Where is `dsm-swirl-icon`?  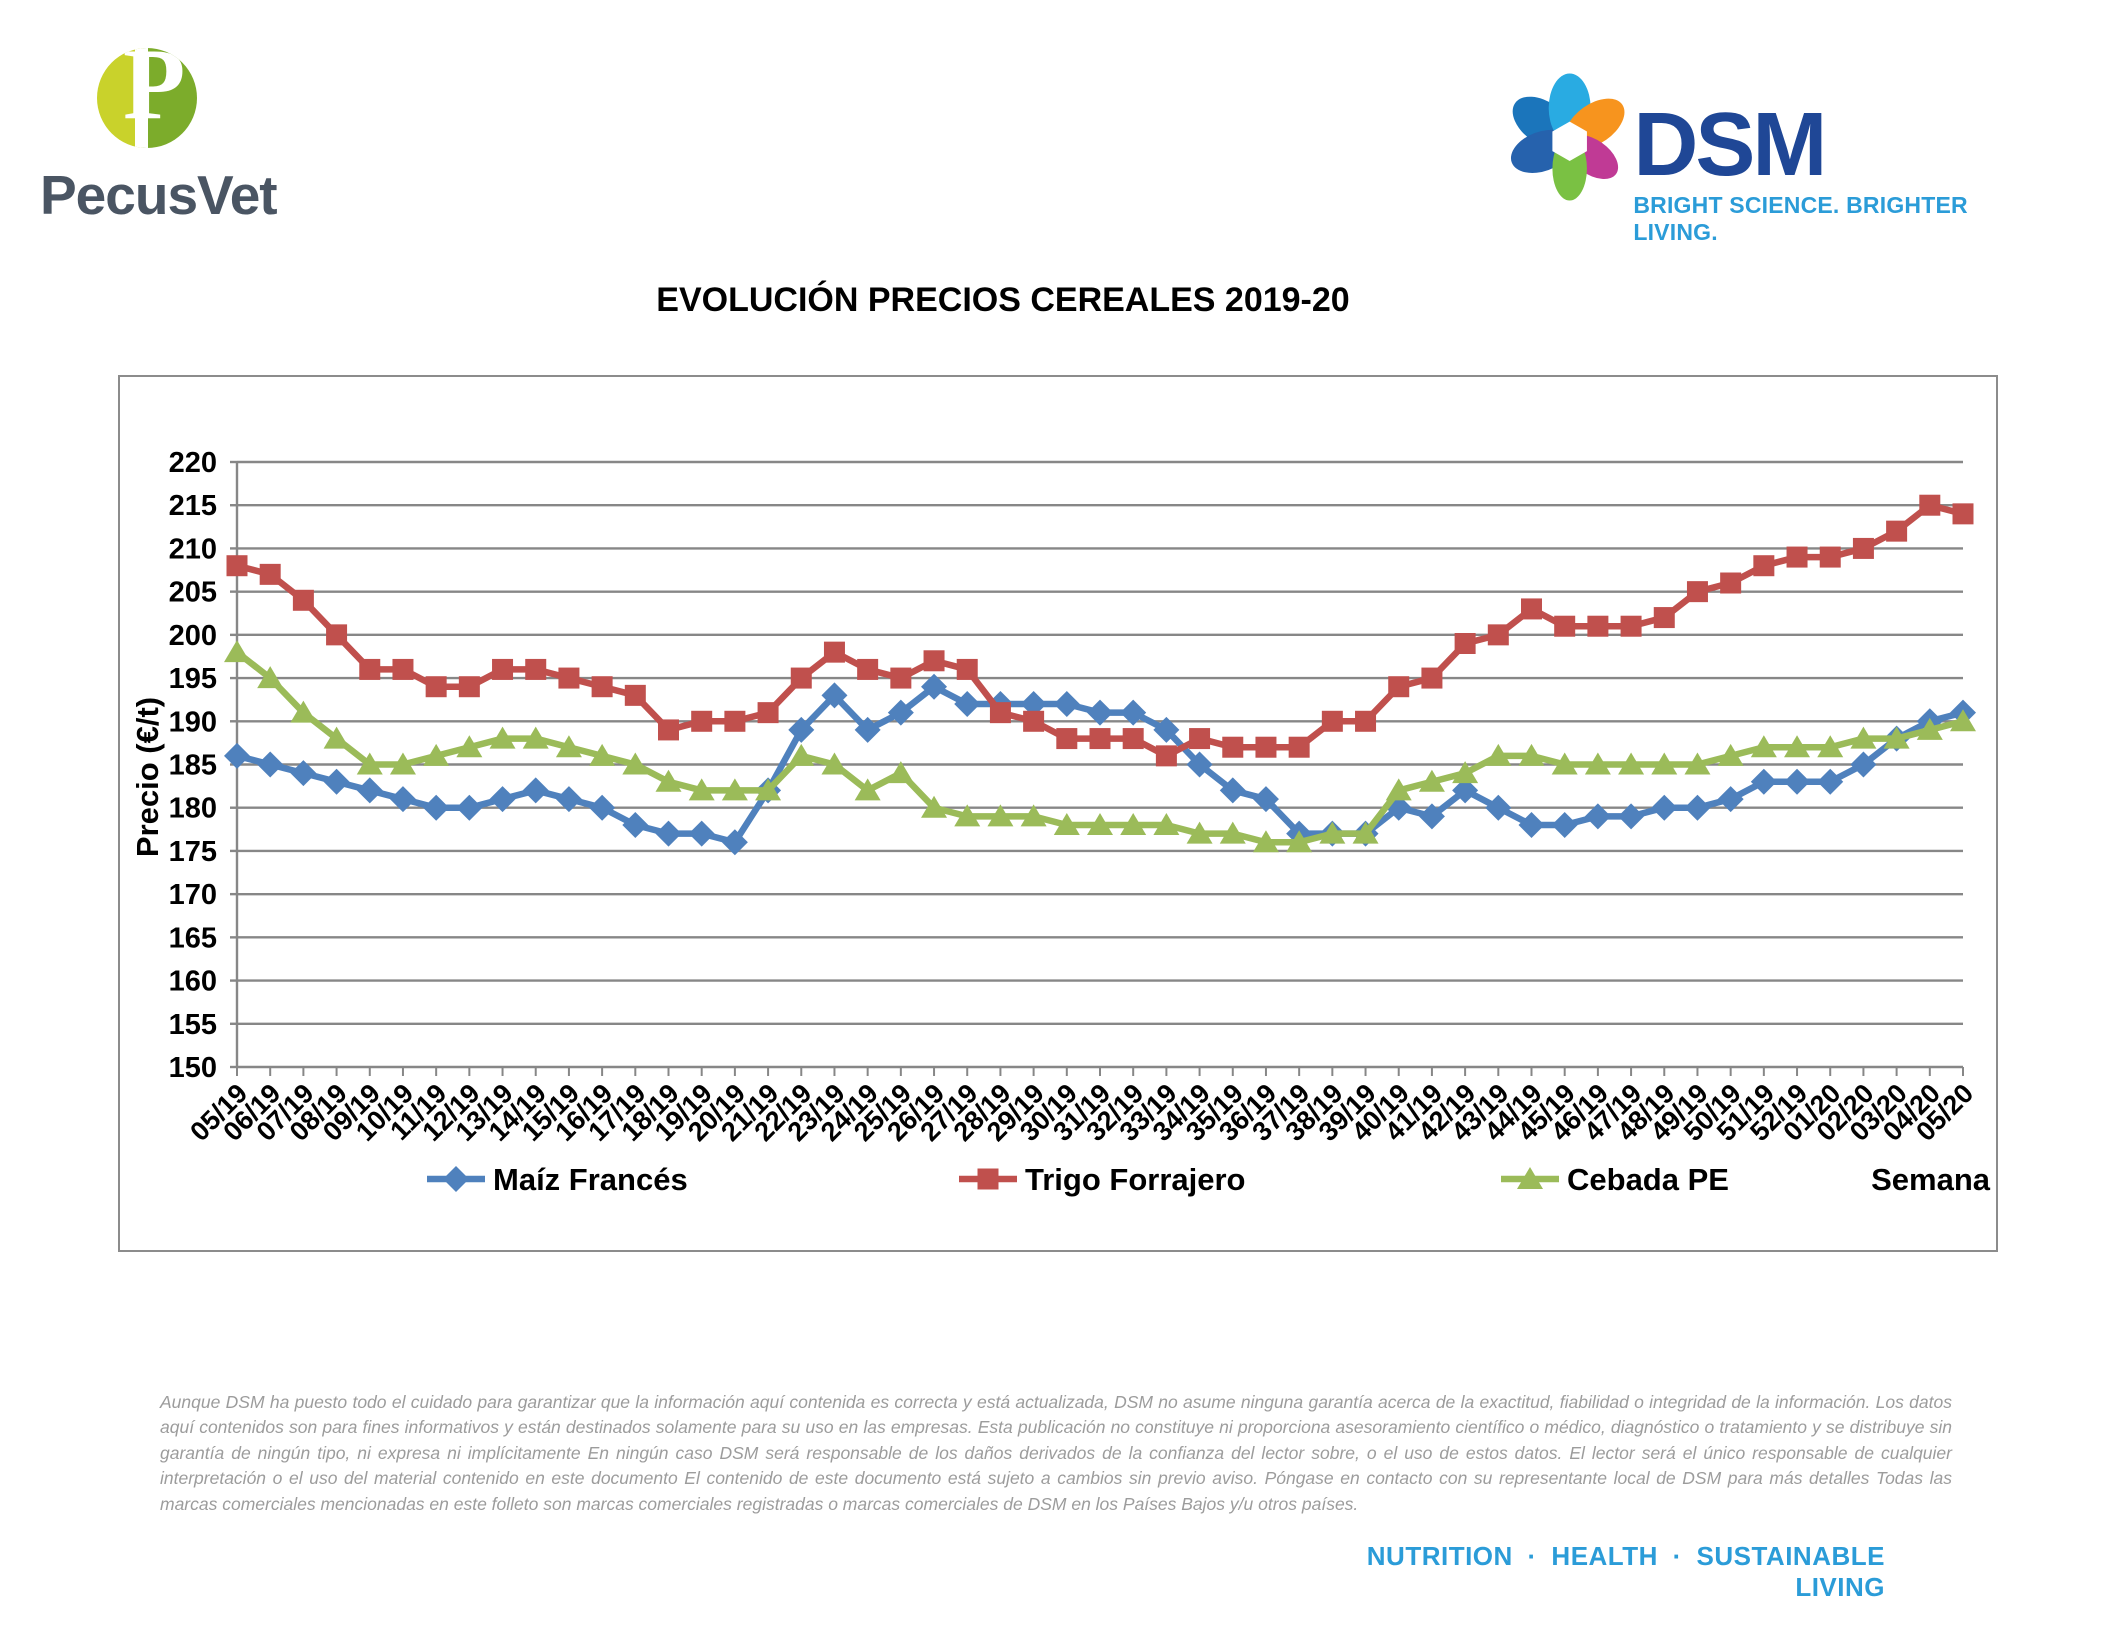
dsm-swirl-icon is located at coordinates (1567, 137).